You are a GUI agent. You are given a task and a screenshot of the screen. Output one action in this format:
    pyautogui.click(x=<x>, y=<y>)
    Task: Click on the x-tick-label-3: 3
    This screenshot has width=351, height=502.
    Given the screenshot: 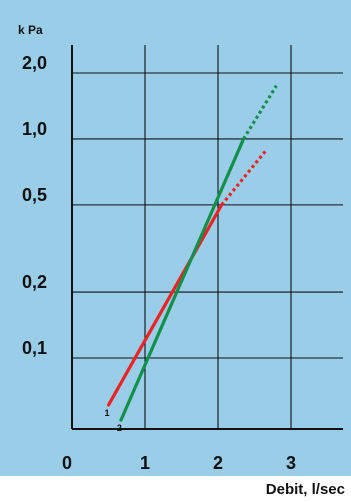 What is the action you would take?
    pyautogui.click(x=291, y=463)
    